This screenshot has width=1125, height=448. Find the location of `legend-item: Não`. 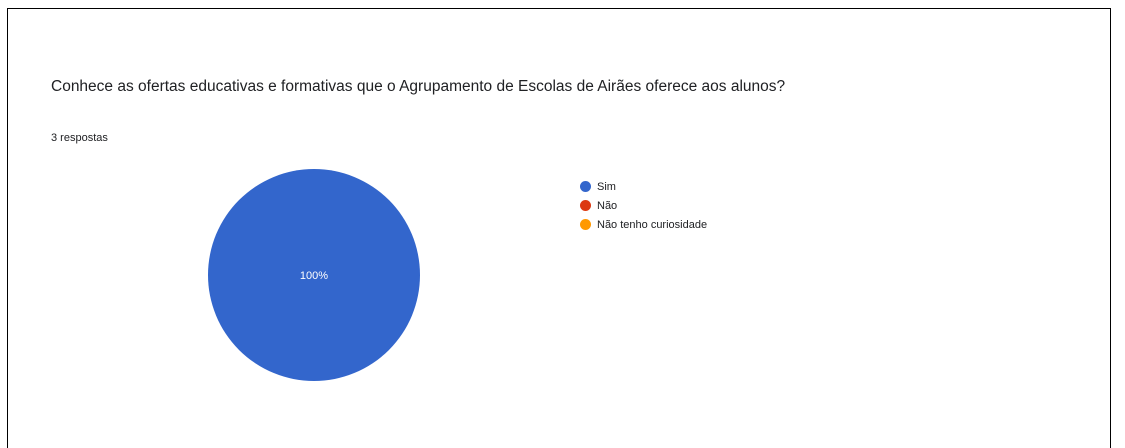

legend-item: Não is located at coordinates (643, 205).